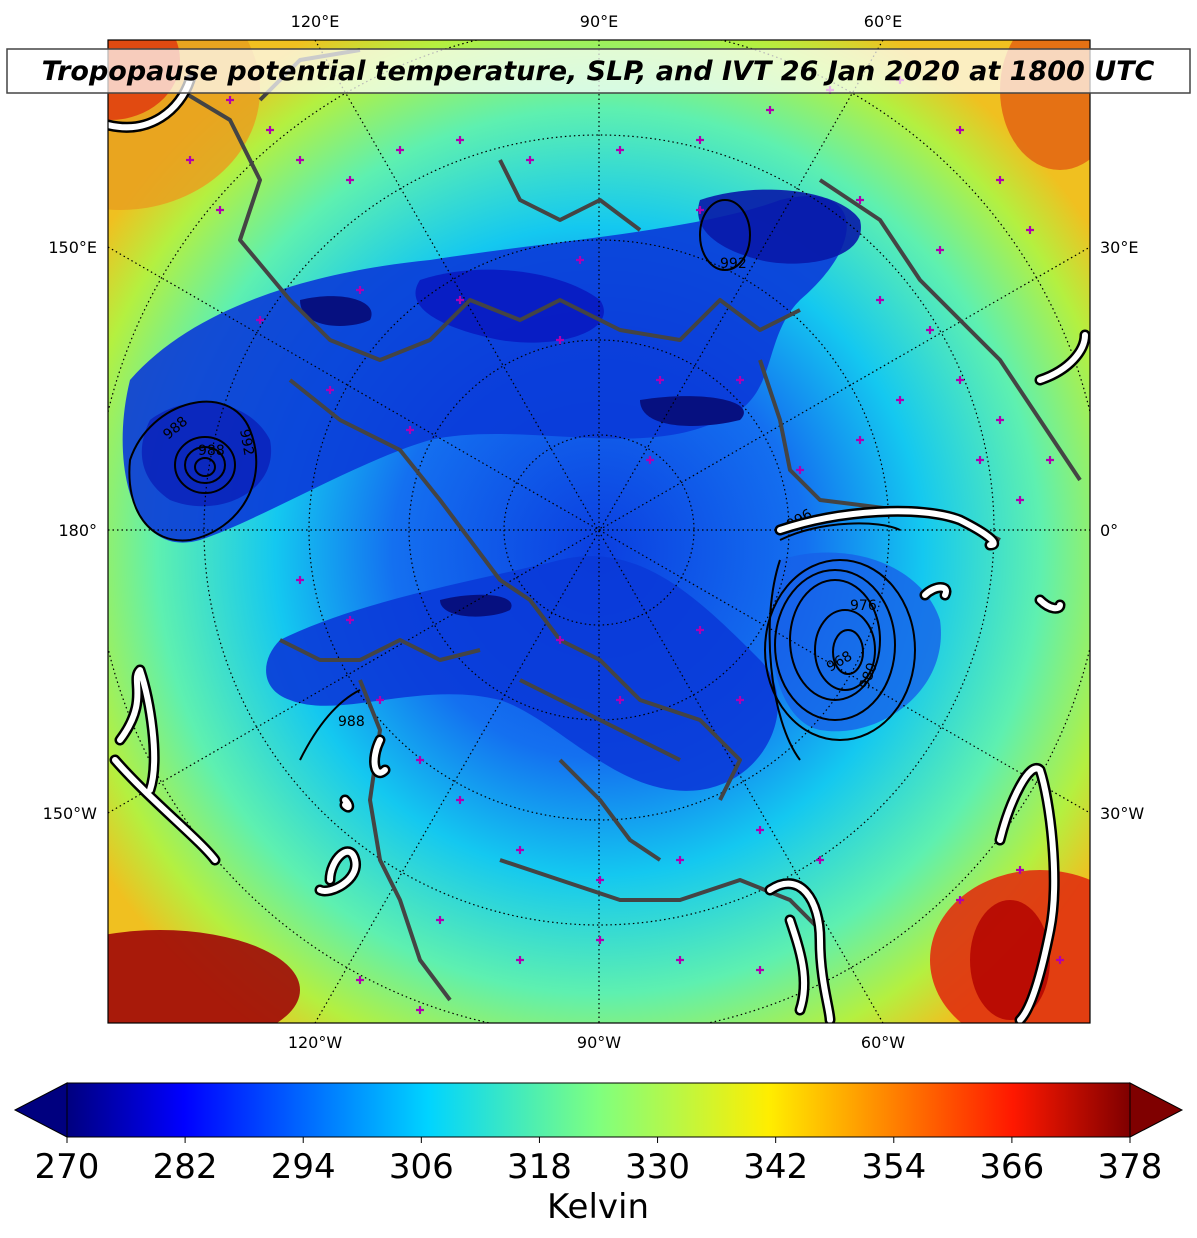  Describe the element at coordinates (315, 21) in the screenshot. I see `lon-label: 120°E` at that location.